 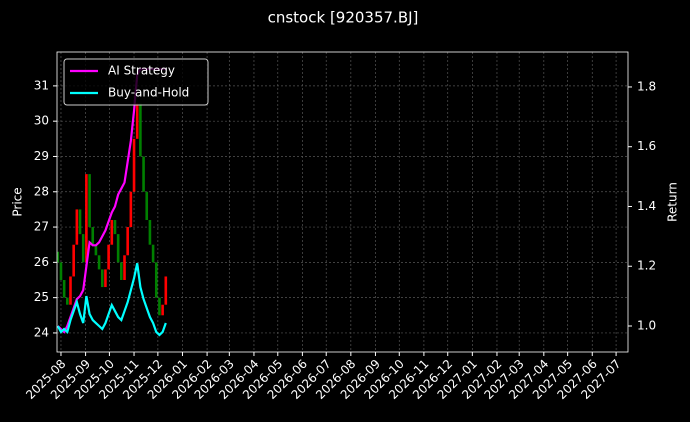 What do you see at coordinates (646, 206) in the screenshot?
I see `y2-tick-label: 1.4` at bounding box center [646, 206].